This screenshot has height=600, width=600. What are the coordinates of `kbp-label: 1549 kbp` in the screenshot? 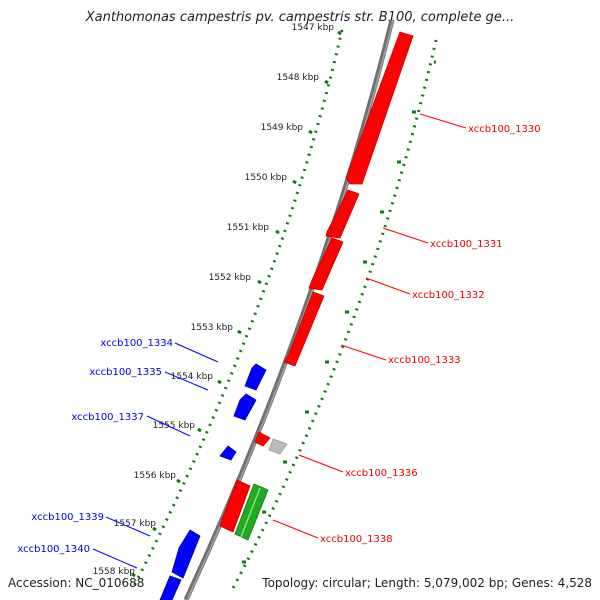 It's located at (282, 128).